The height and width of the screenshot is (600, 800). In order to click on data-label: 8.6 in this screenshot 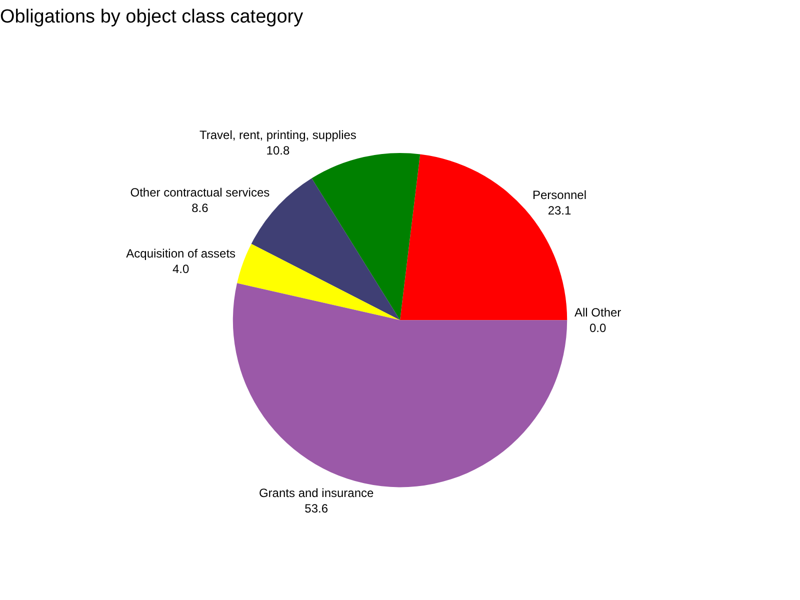, I will do `click(200, 207)`.